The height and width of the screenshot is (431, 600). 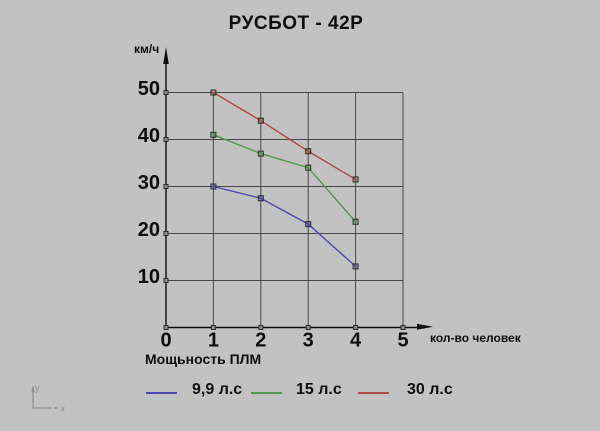 What do you see at coordinates (284, 341) in the screenshot?
I see `x-tick-labels: 0 1 2 3 4 5` at bounding box center [284, 341].